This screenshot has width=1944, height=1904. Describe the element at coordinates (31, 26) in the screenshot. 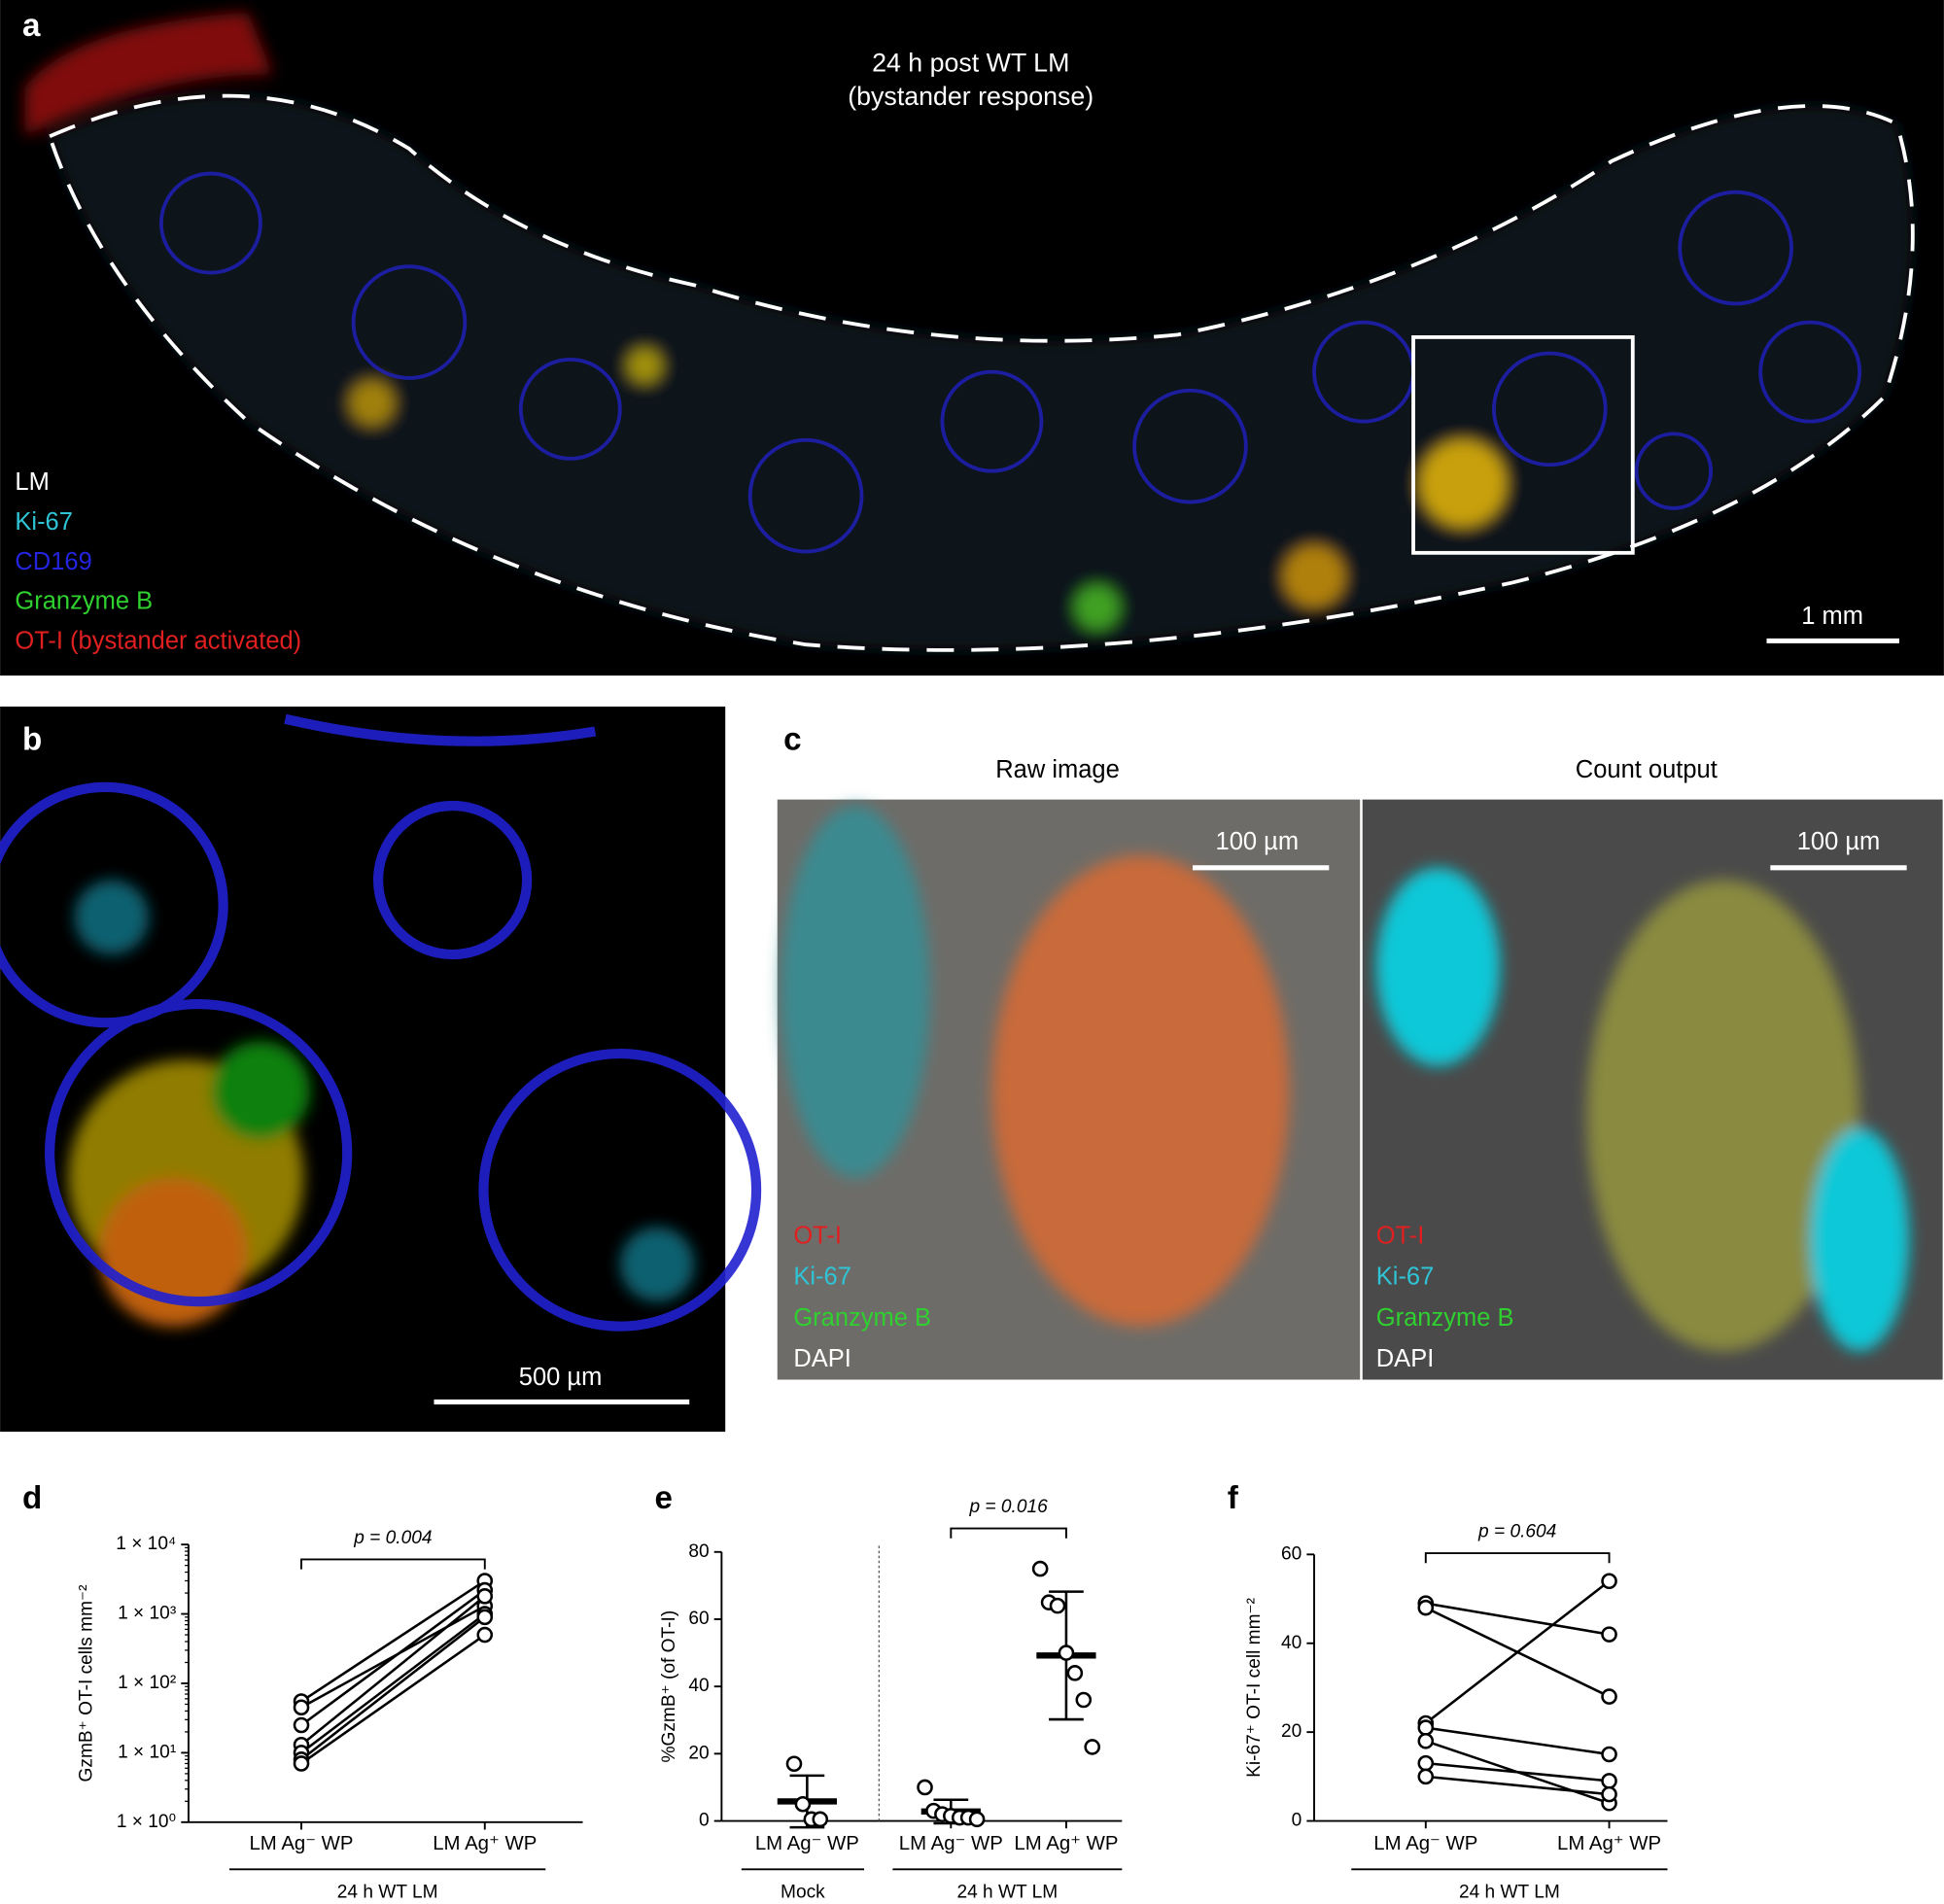

I see `panel-label: a` at that location.